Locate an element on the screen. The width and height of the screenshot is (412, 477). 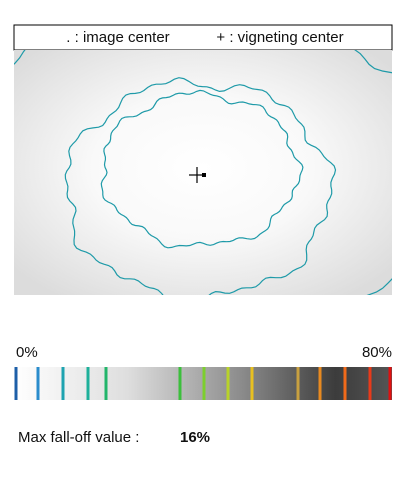
image-center-marker is located at coordinates (204, 175).